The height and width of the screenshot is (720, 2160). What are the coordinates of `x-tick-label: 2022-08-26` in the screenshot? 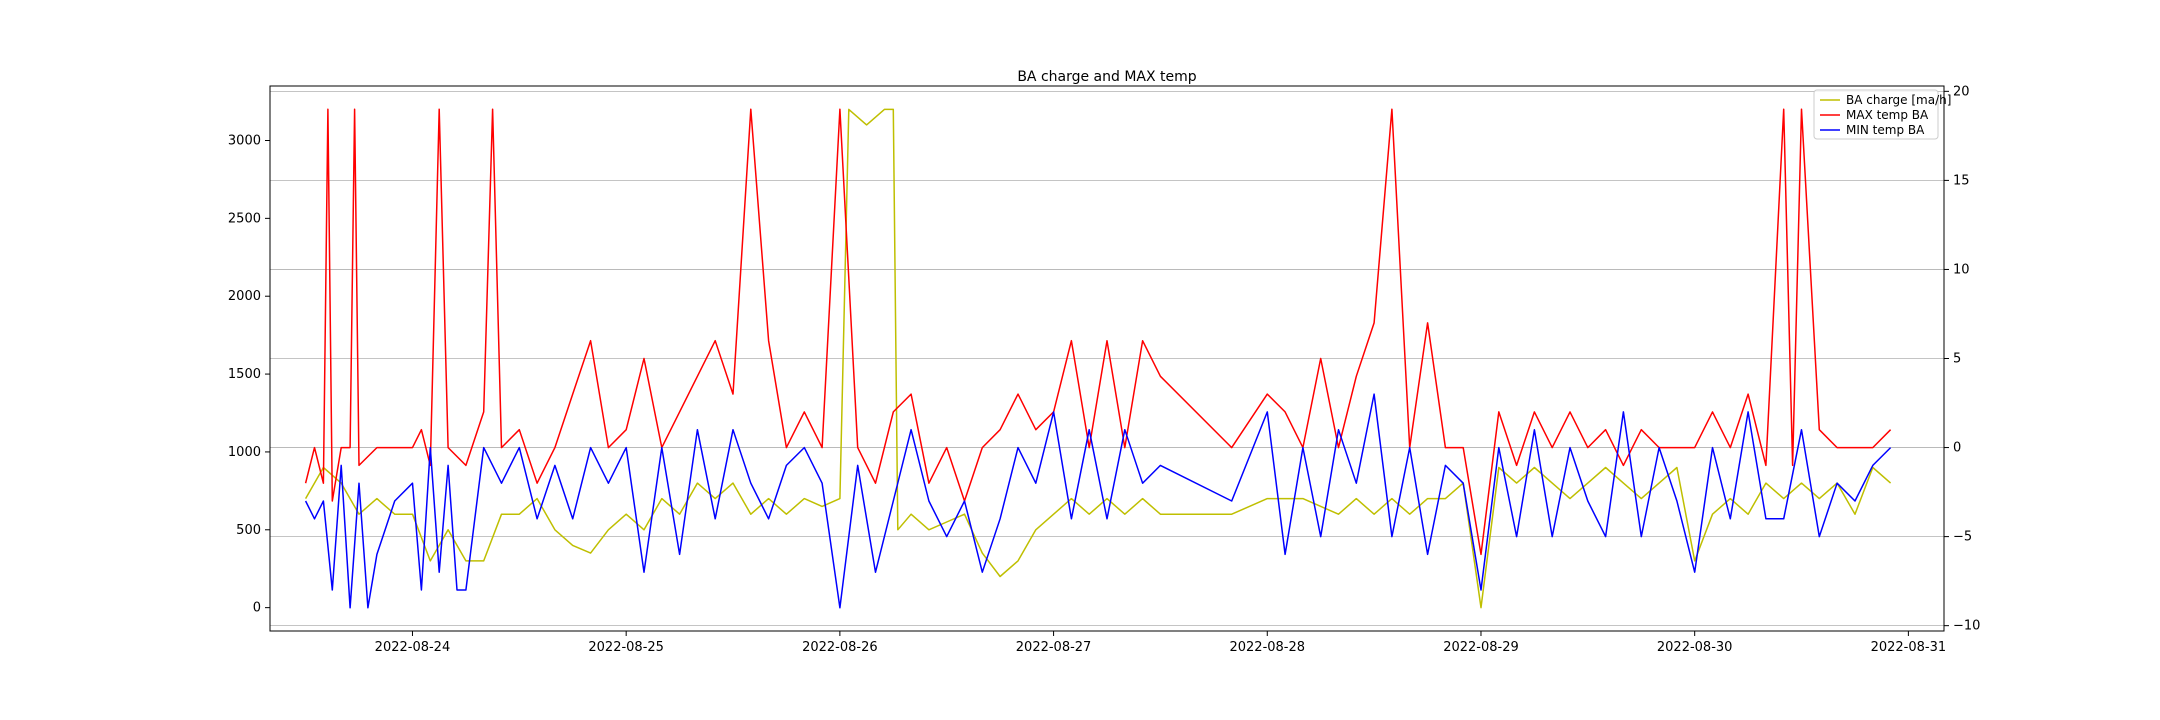 It's located at (840, 647).